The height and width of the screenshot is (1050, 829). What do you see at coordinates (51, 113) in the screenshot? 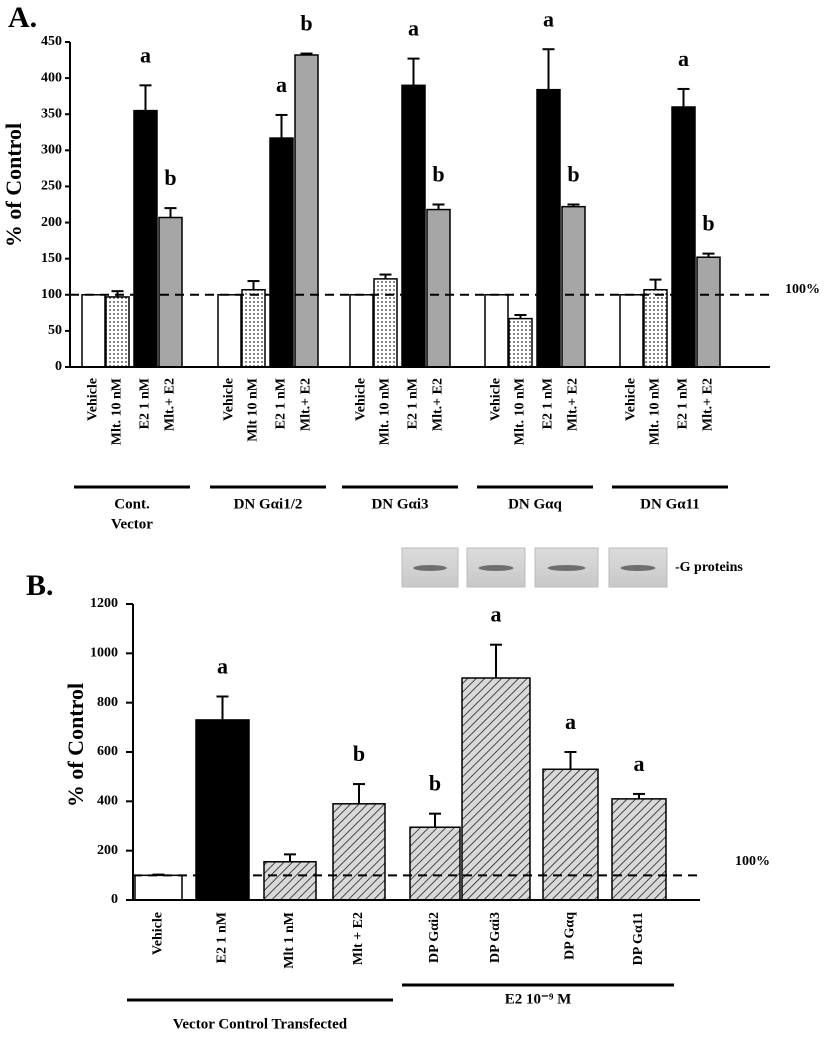
I see `y-tick-label: 350` at bounding box center [51, 113].